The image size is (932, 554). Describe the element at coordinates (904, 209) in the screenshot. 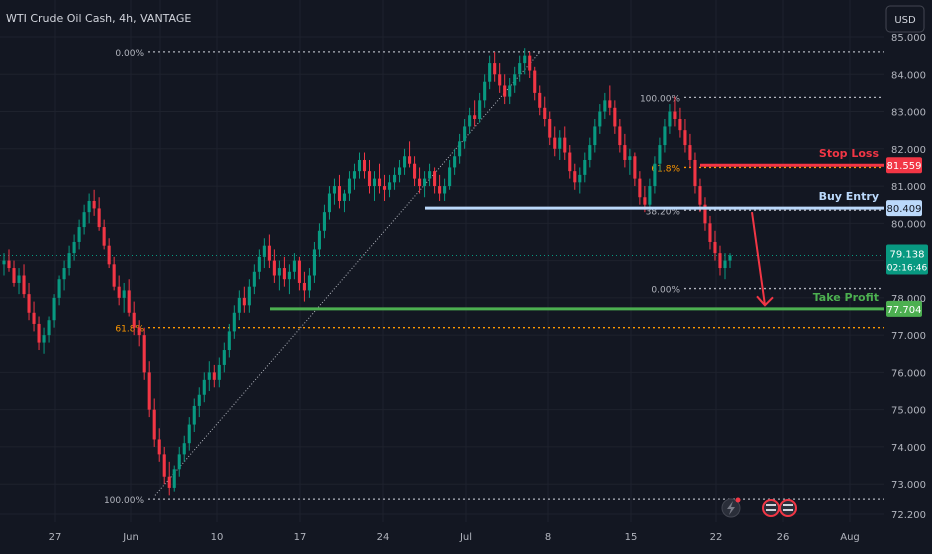

I see `level-price-value: 80.409` at that location.